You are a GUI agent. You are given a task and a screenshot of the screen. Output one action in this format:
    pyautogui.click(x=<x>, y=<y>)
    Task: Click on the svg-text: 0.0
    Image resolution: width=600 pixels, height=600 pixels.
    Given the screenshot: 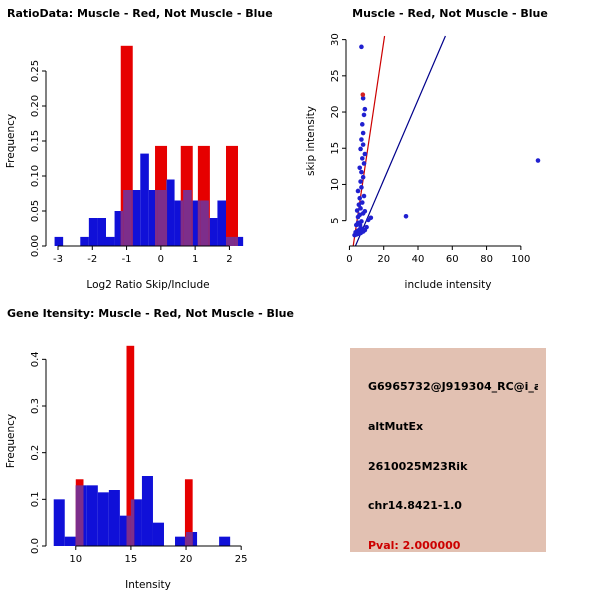 What is the action you would take?
    pyautogui.click(x=35, y=546)
    